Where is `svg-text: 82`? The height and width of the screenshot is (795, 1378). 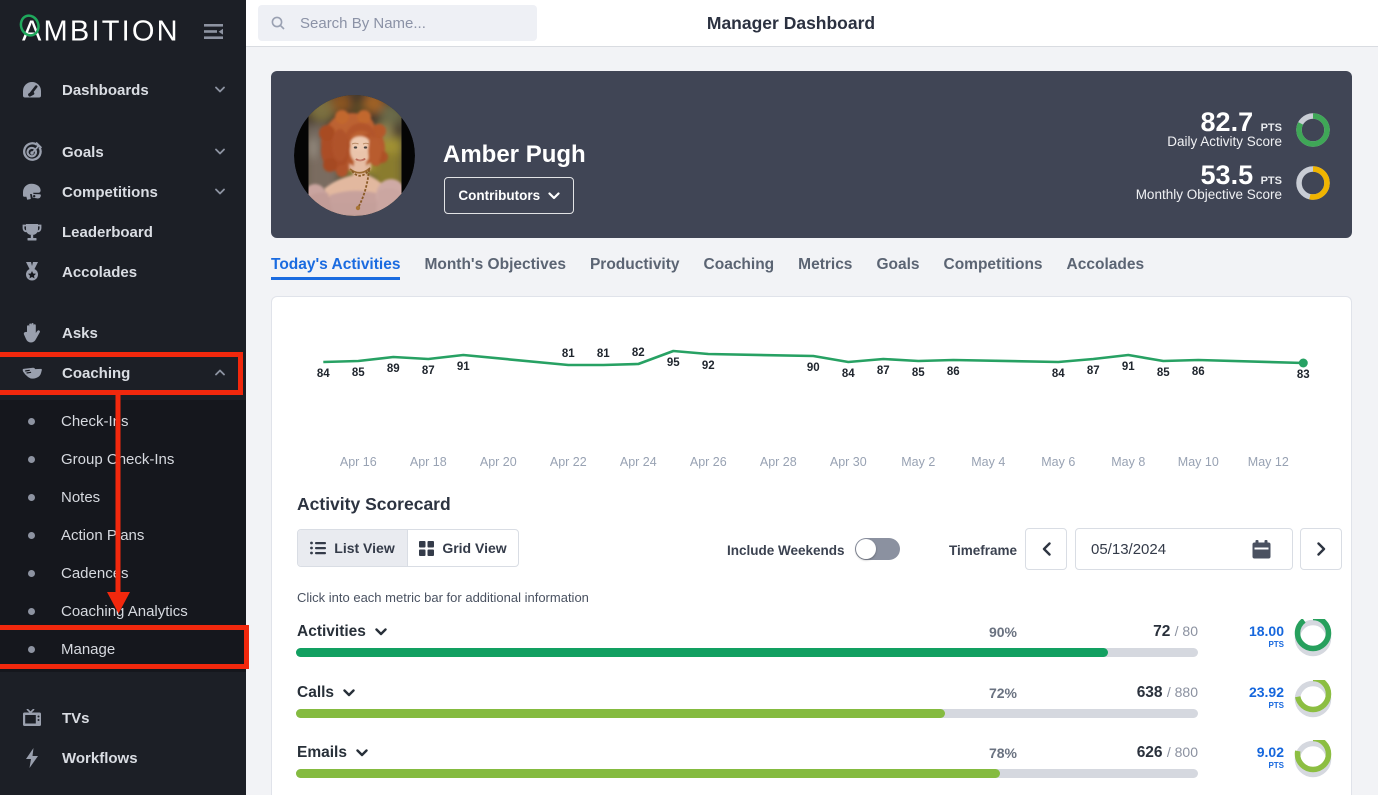 svg-text: 82 is located at coordinates (638, 353).